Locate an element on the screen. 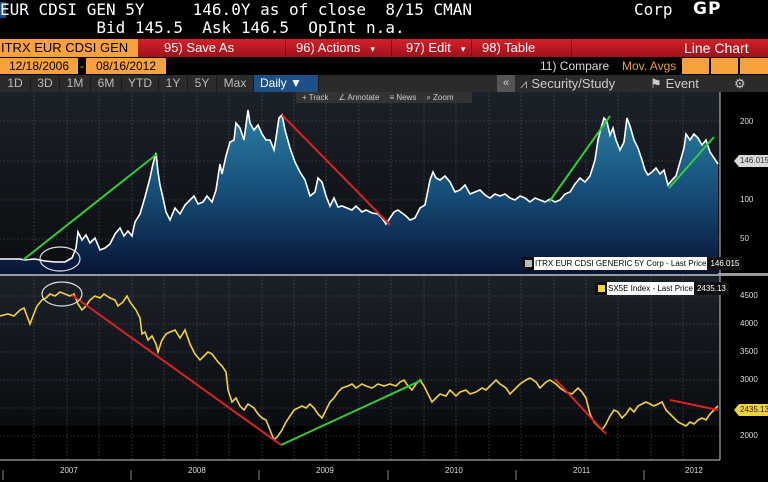 This screenshot has height=482, width=768. period-1y: 1Y is located at coordinates (173, 83).